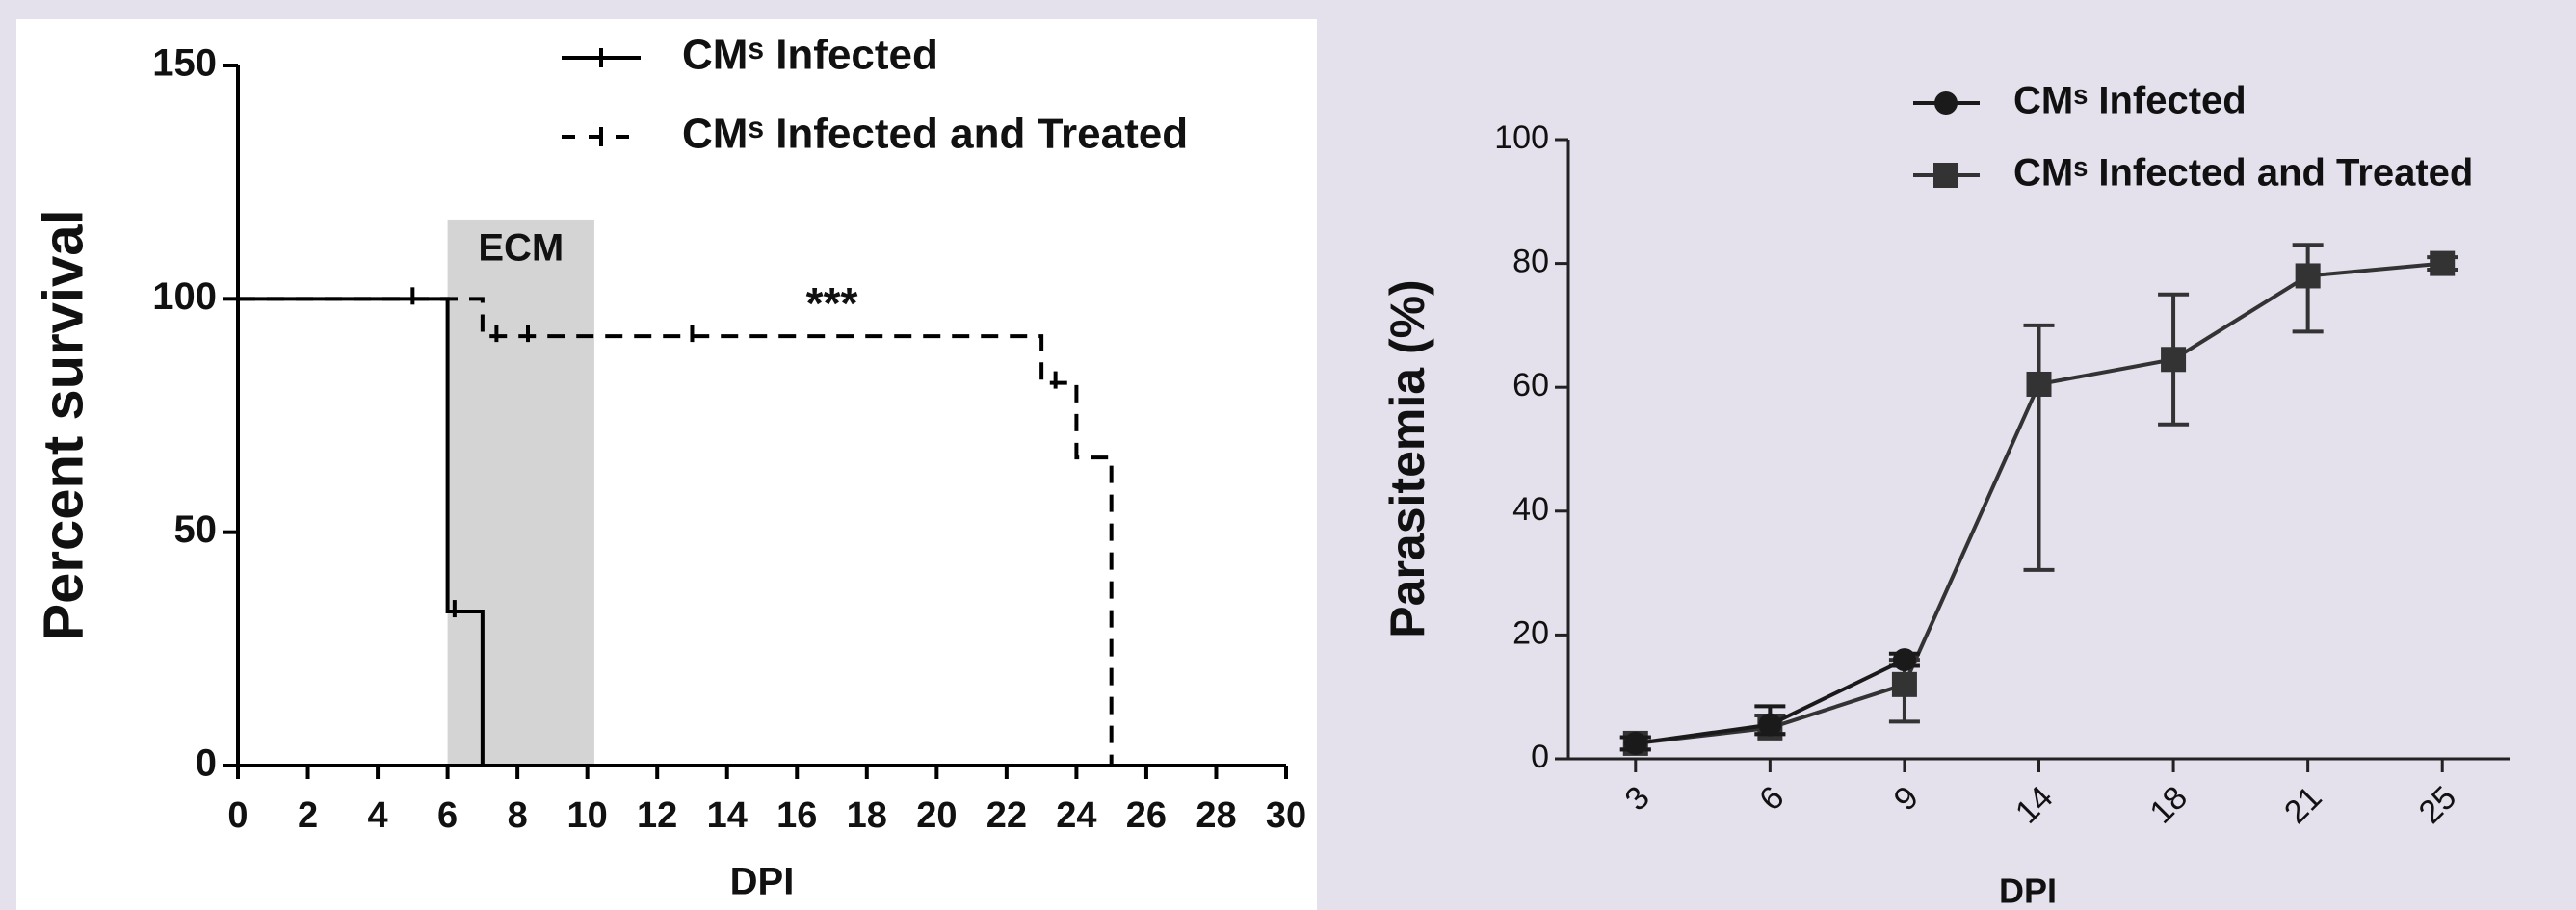 The width and height of the screenshot is (2576, 910). I want to click on y-axis-title: Parasitemia (%), so click(1407, 458).